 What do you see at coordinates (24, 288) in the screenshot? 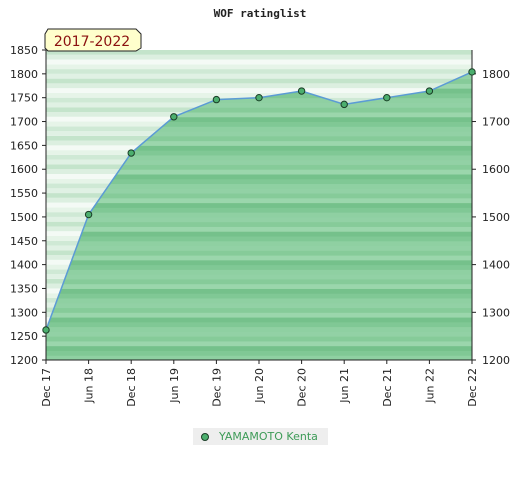
I see `left-tick-label: 1350` at bounding box center [24, 288].